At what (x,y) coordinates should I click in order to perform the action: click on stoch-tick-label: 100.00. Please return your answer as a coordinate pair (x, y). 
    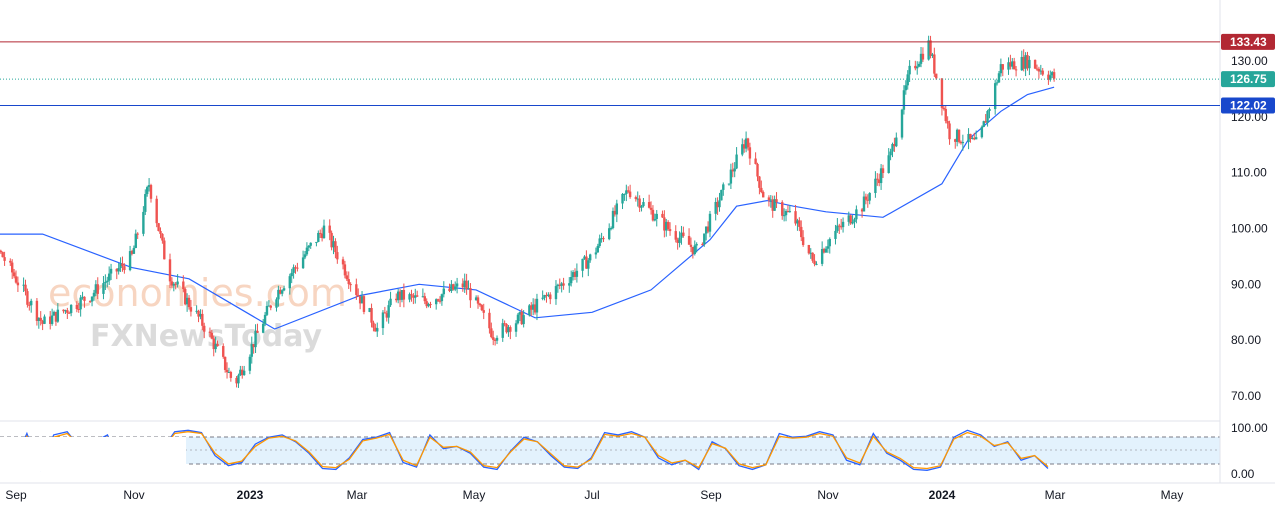
    Looking at the image, I should click on (1249, 428).